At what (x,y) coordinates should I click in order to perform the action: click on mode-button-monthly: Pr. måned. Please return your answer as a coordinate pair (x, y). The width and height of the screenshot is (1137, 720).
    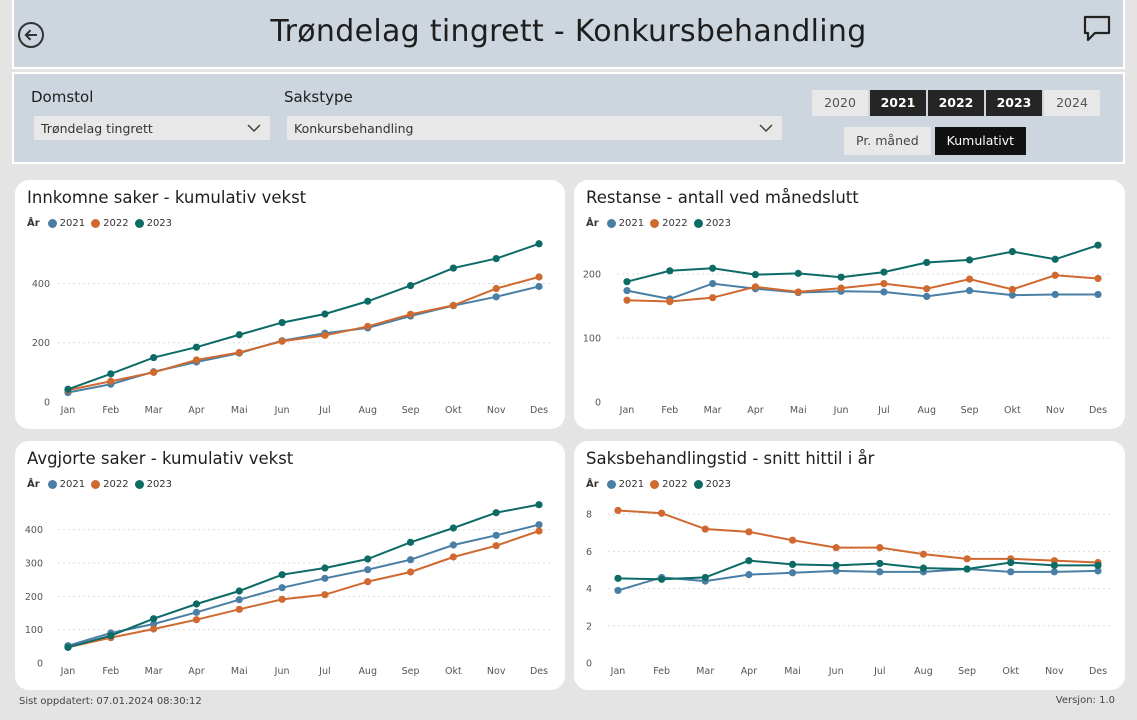
    Looking at the image, I should click on (887, 141).